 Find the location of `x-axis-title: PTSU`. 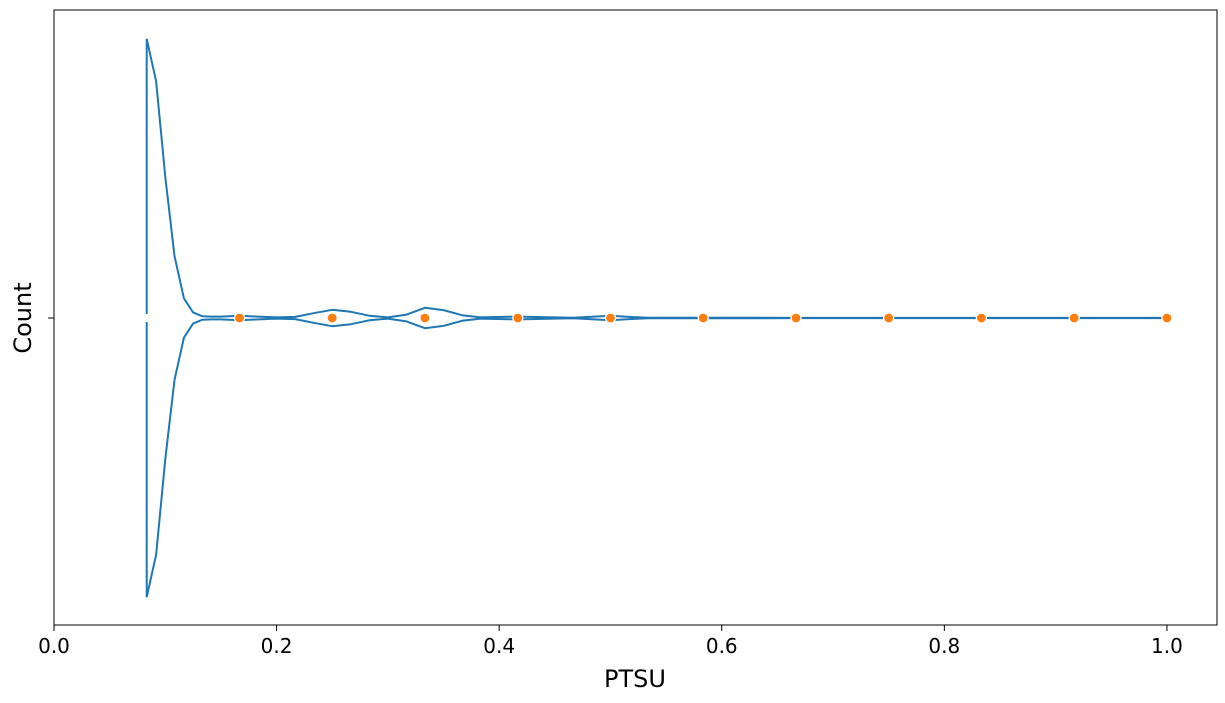

x-axis-title: PTSU is located at coordinates (635, 679).